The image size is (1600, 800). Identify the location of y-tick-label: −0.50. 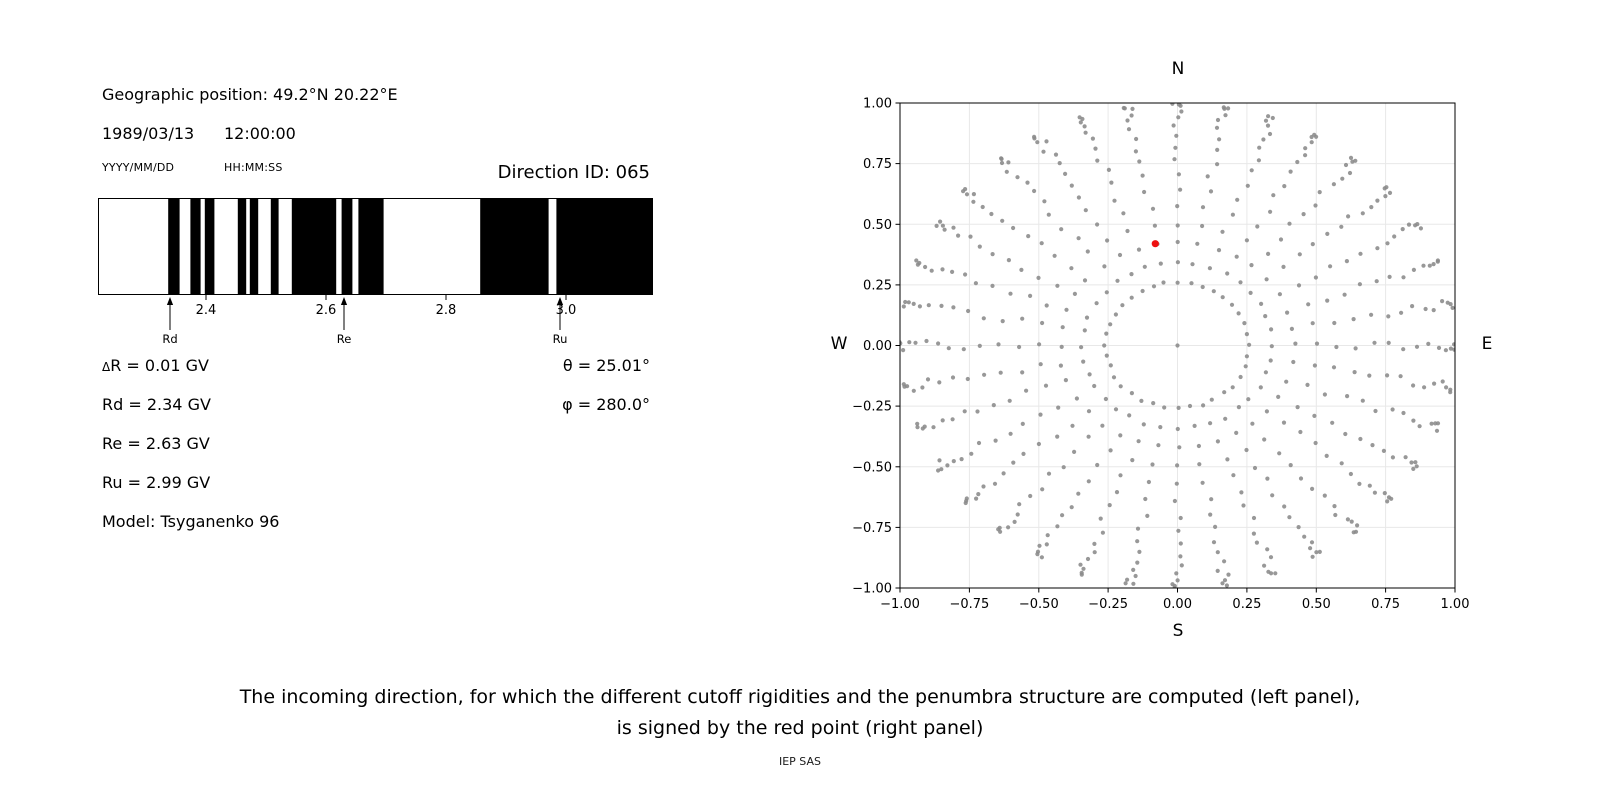
(872, 467).